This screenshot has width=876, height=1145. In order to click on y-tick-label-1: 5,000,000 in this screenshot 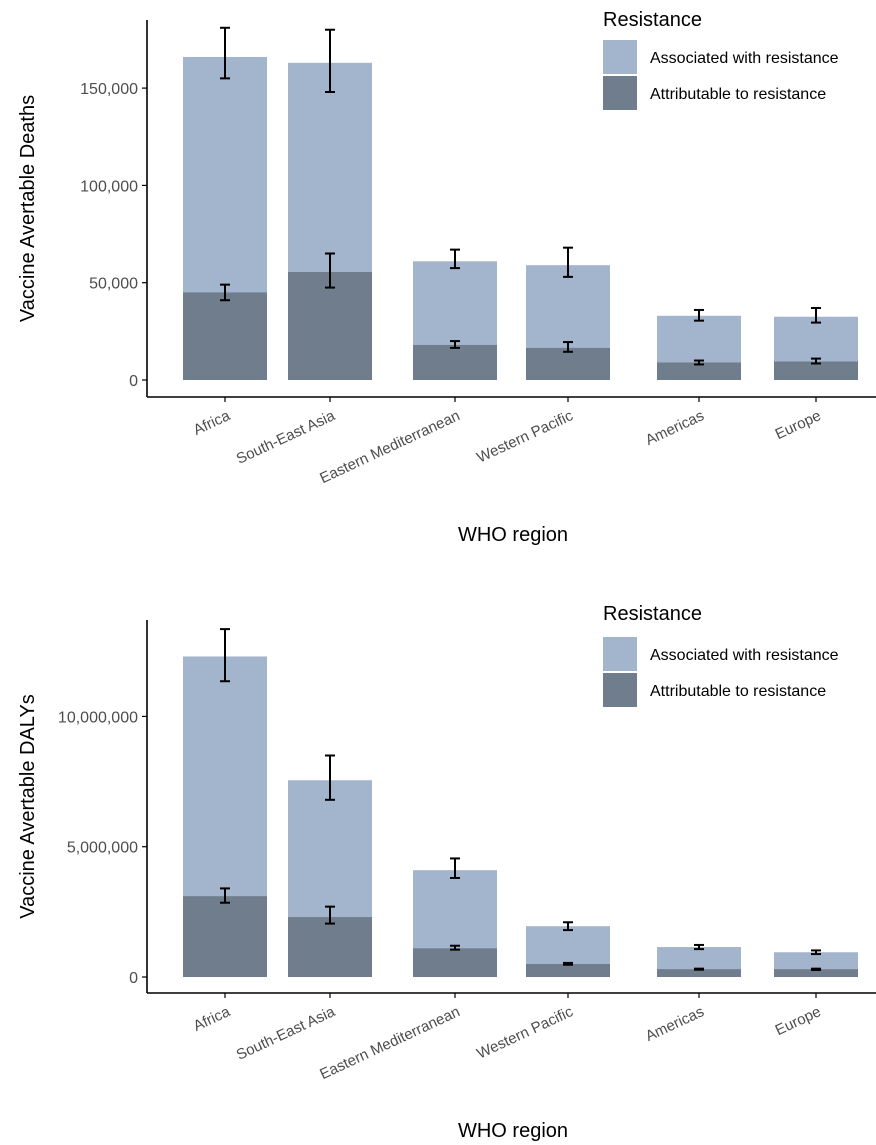, I will do `click(102, 848)`.